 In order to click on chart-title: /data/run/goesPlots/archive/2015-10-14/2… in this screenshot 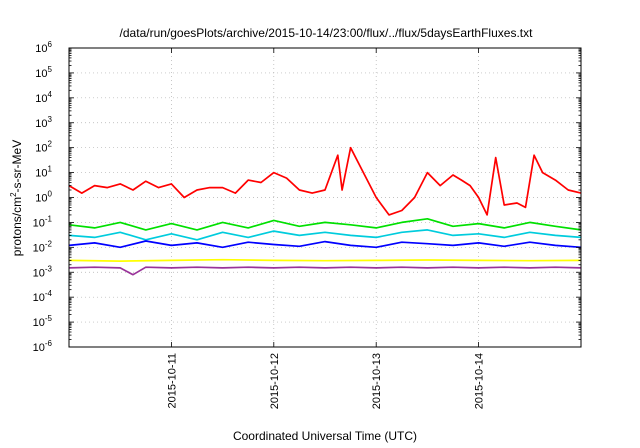, I will do `click(327, 33)`.